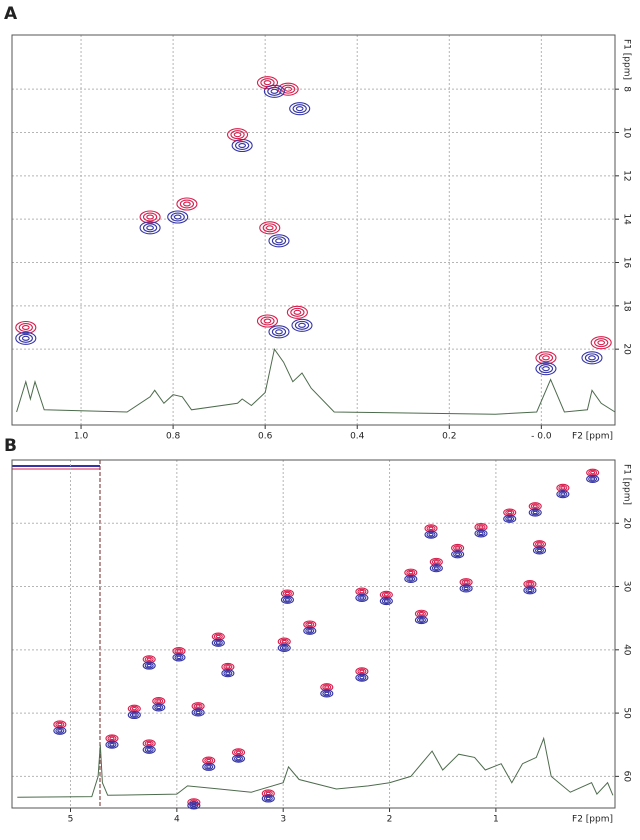 The width and height of the screenshot is (640, 840). Describe the element at coordinates (592, 437) in the screenshot. I see `x-axis-label: F2 [ppm]` at that location.